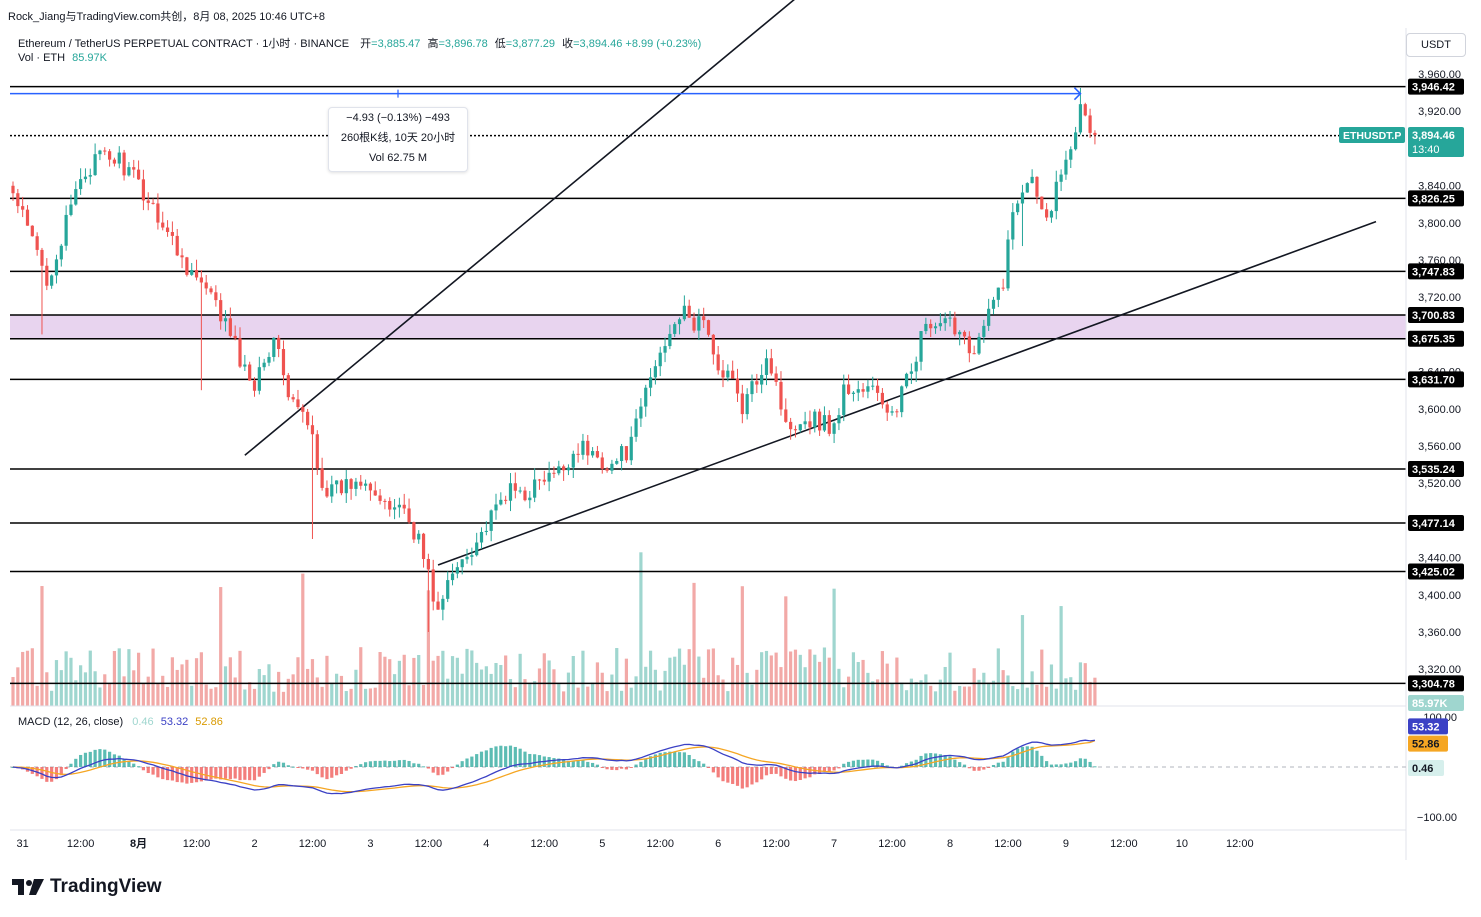  What do you see at coordinates (1008, 844) in the screenshot?
I see `time-tick-label: 12:00` at bounding box center [1008, 844].